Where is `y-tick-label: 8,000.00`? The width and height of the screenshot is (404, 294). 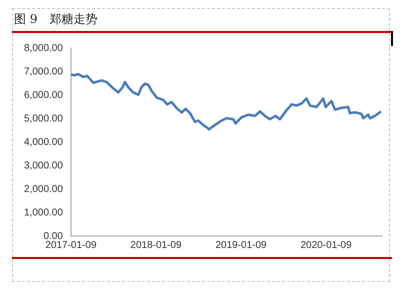 y-tick-label: 8,000.00 is located at coordinates (44, 48).